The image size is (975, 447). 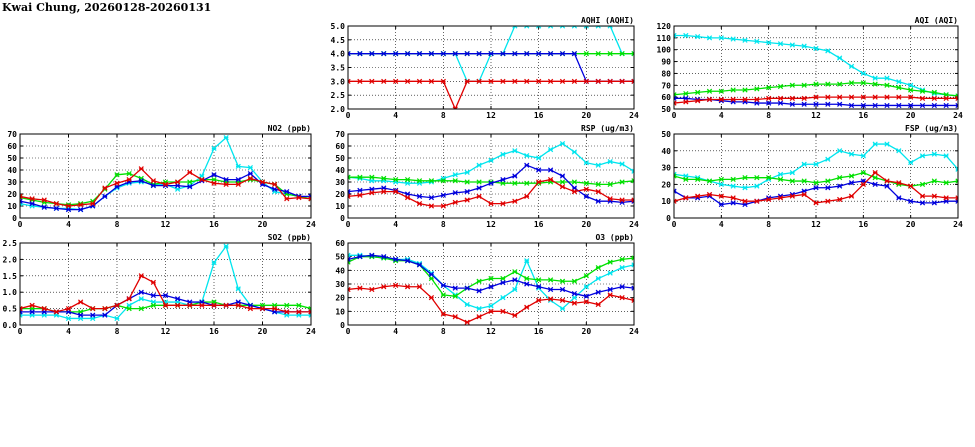 What do you see at coordinates (934, 92) in the screenshot?
I see `aqi-point-green` at bounding box center [934, 92].